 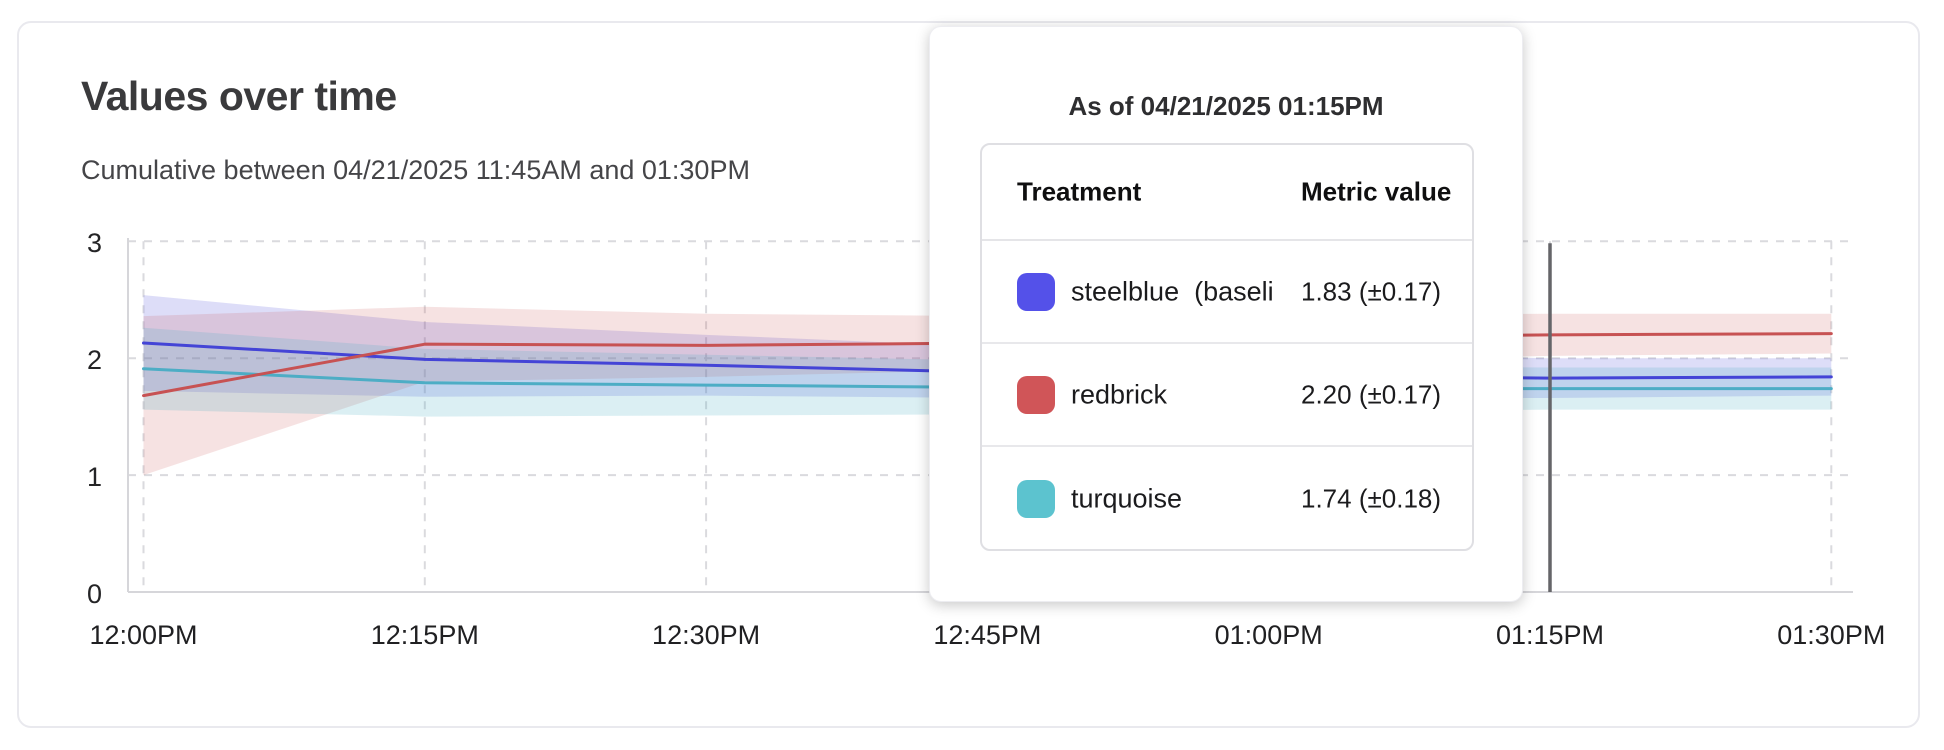 What do you see at coordinates (1227, 193) in the screenshot?
I see `tooltip-table-header: Treatment Metric value` at bounding box center [1227, 193].